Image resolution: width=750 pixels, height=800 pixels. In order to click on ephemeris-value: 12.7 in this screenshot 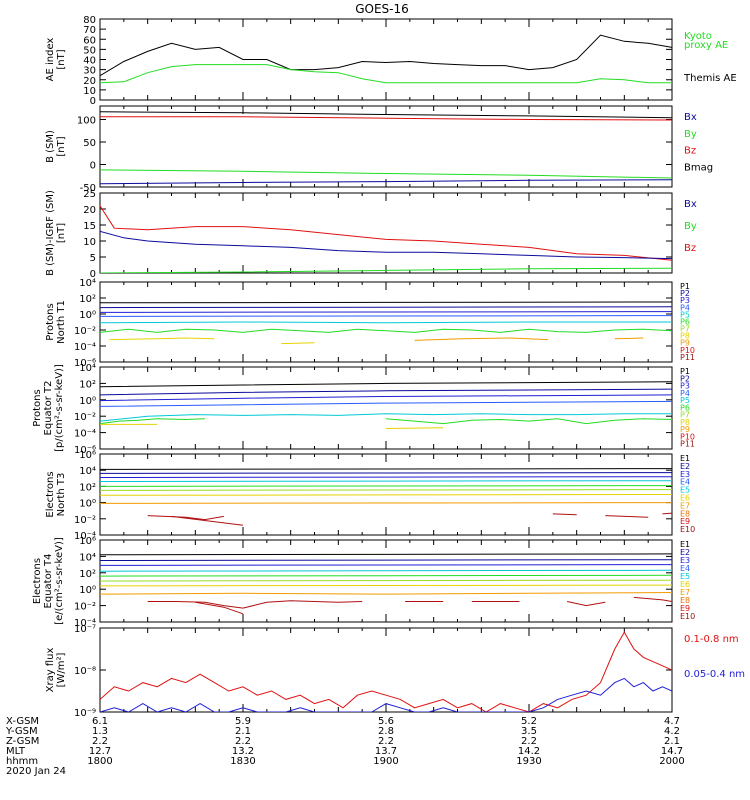, I will do `click(100, 751)`.